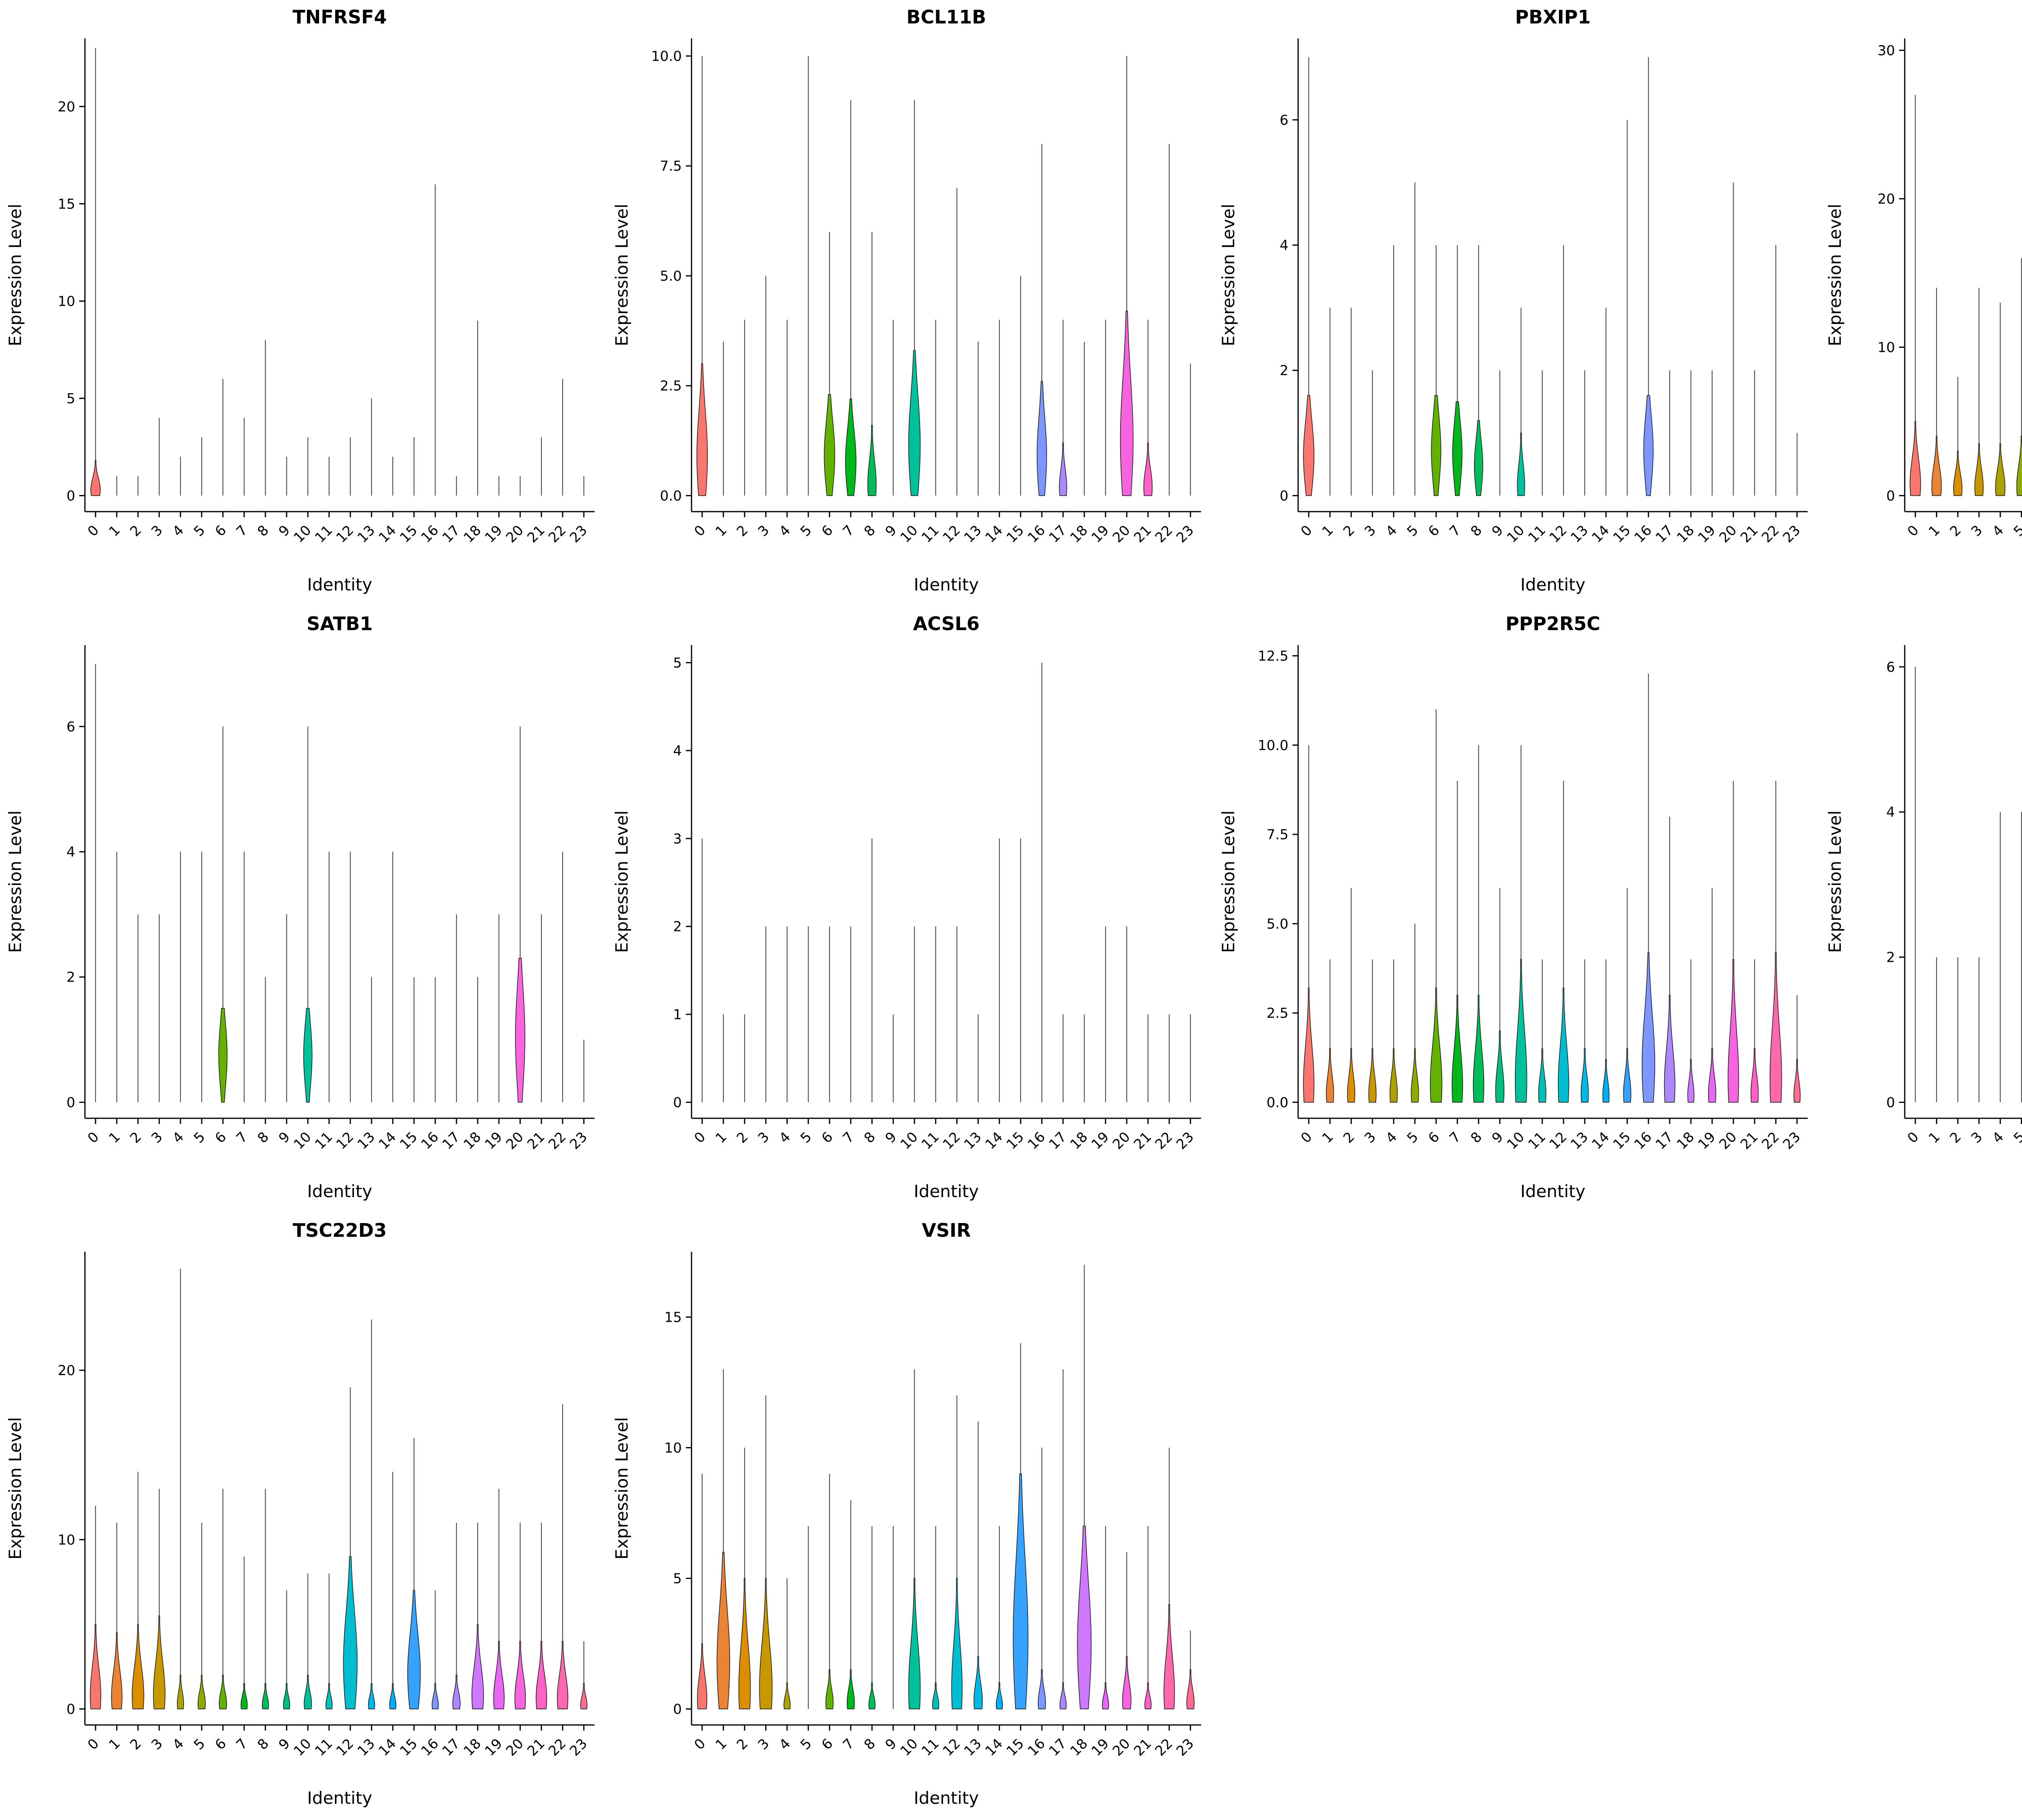  I want to click on x-tick-label: 10, so click(909, 1747).